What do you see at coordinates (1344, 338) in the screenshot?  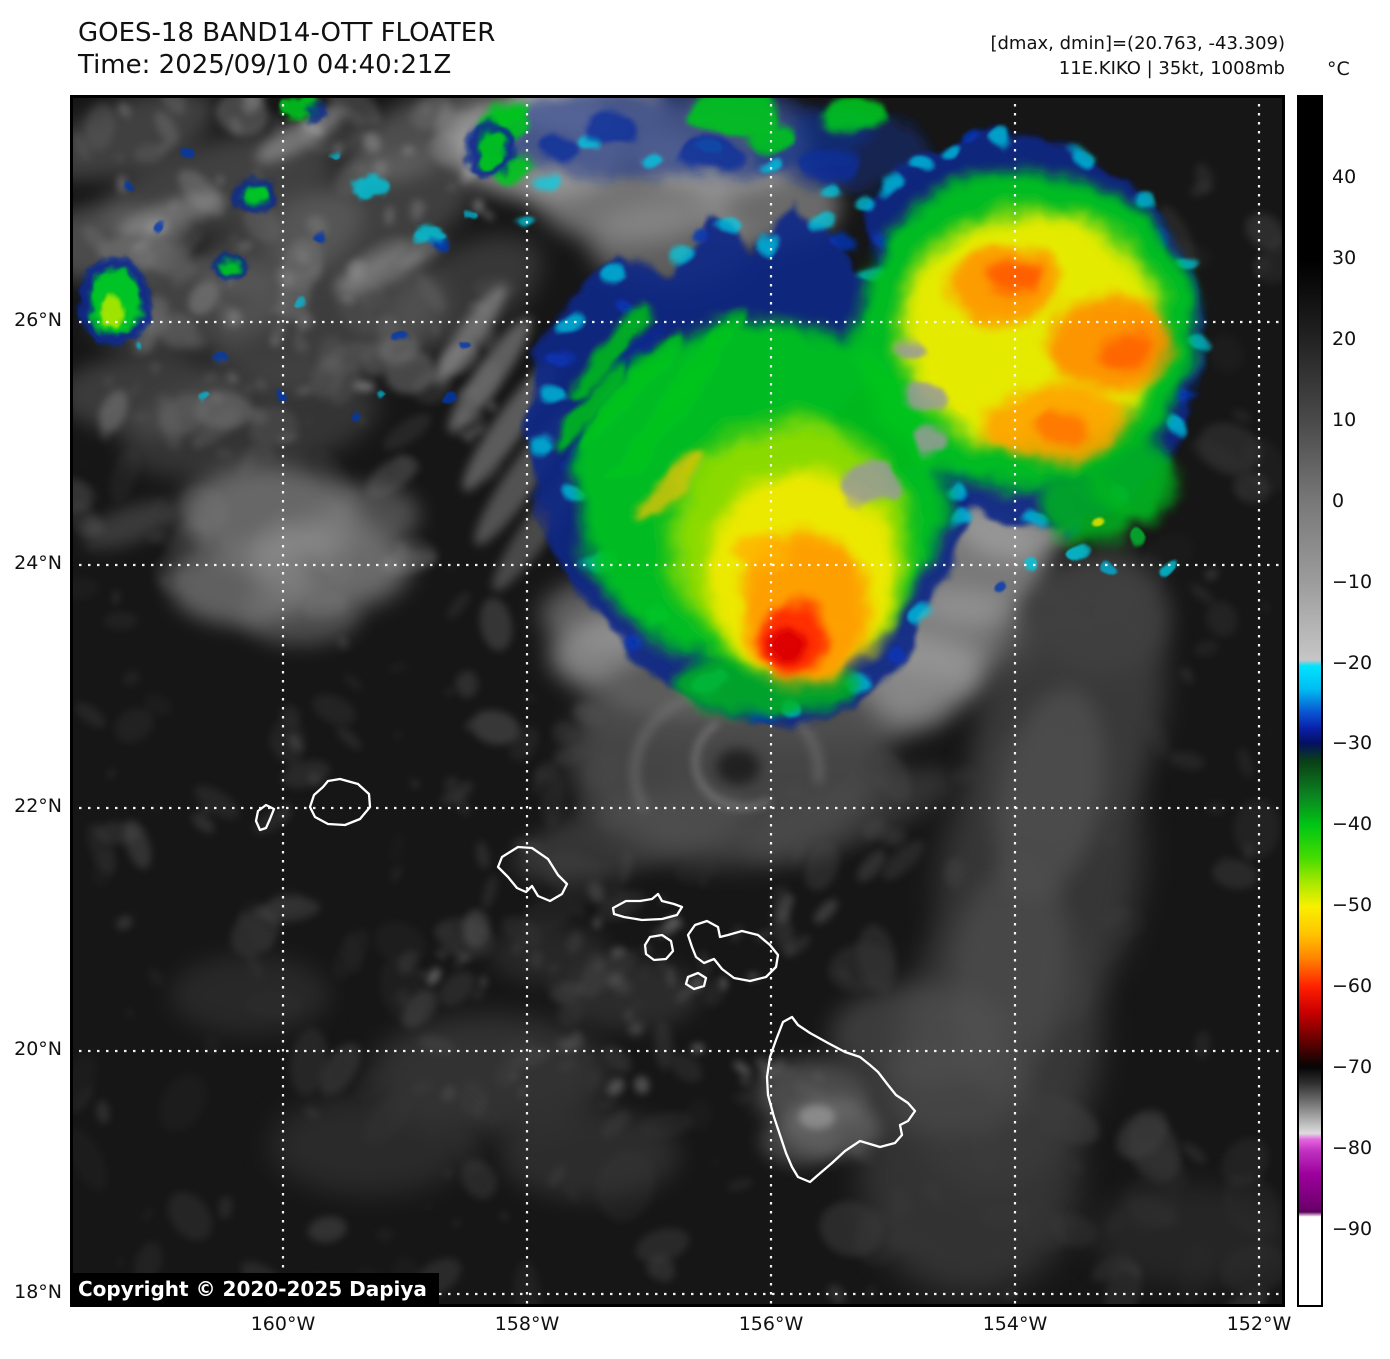 I see `colorbar-tick-20: 20` at bounding box center [1344, 338].